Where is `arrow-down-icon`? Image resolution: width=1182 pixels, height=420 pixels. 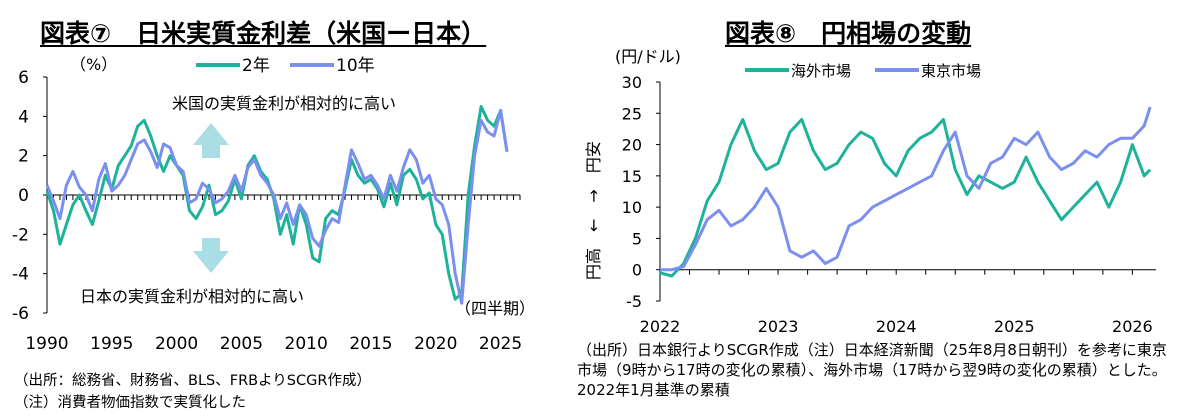
arrow-down-icon is located at coordinates (211, 255).